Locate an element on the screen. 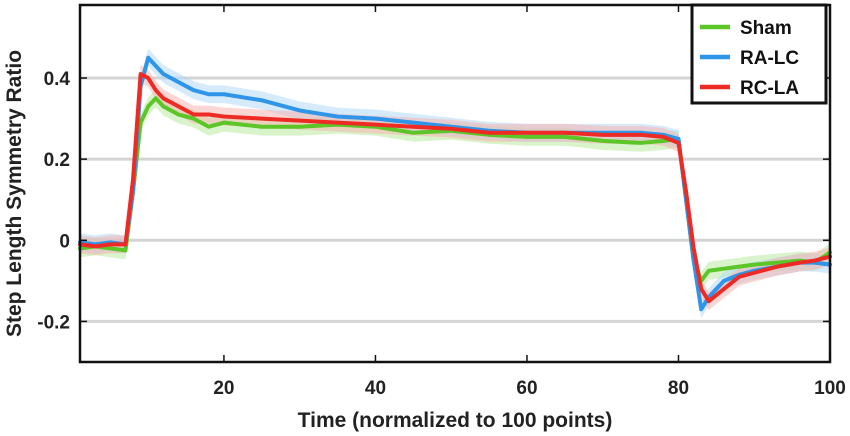  x-axis-label: Time (normalized to 100 points) is located at coordinates (455, 420).